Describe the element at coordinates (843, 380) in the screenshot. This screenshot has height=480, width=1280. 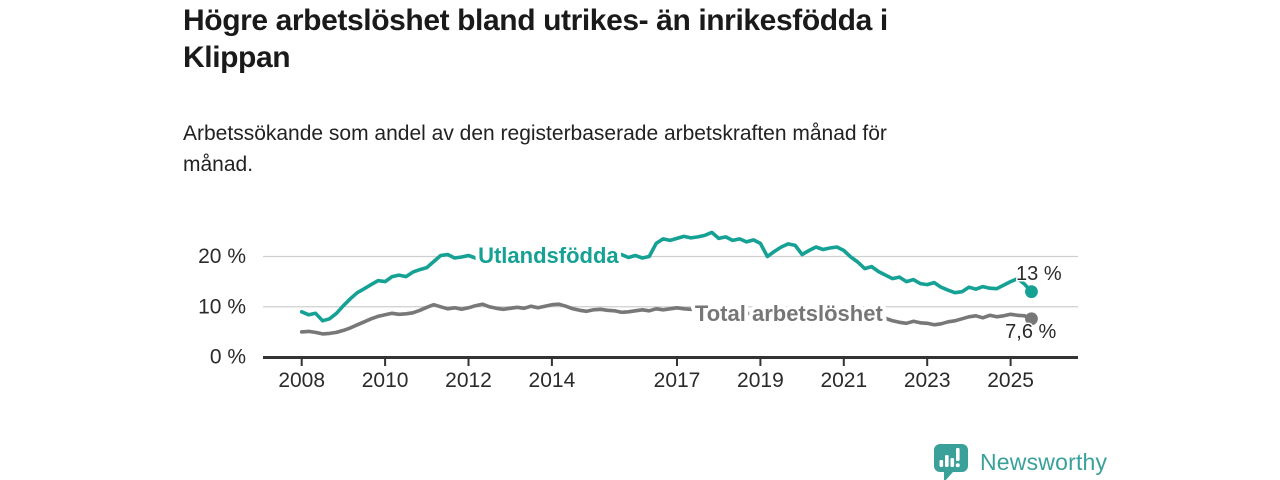
I see `x-tick-label: 2021` at that location.